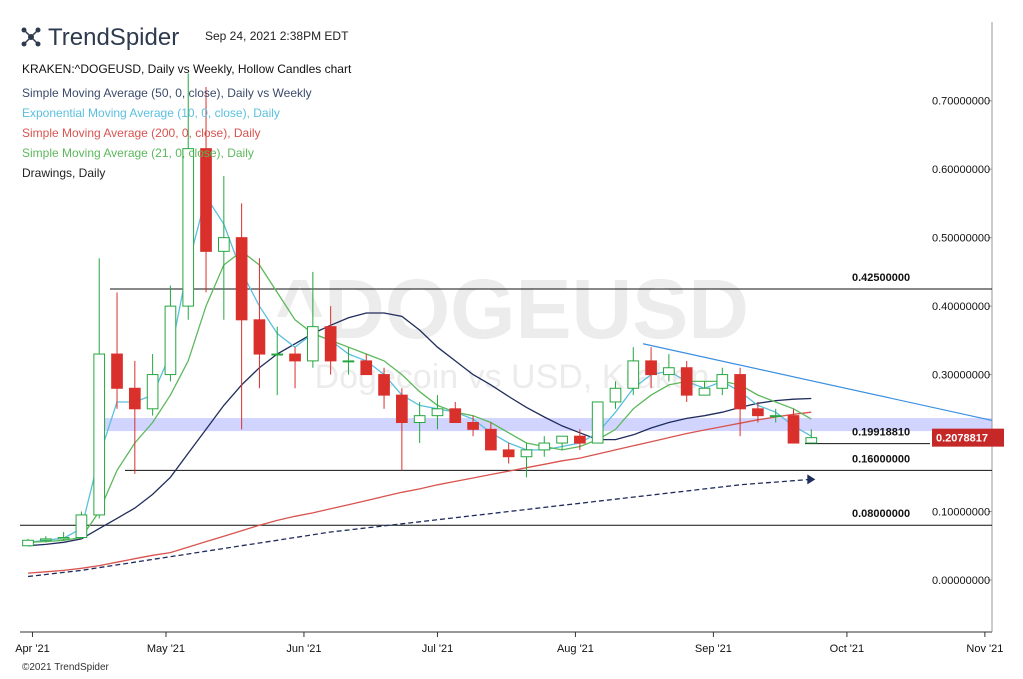 This screenshot has width=1023, height=679. What do you see at coordinates (961, 376) in the screenshot?
I see `y-tick-label: 0.30000000` at bounding box center [961, 376].